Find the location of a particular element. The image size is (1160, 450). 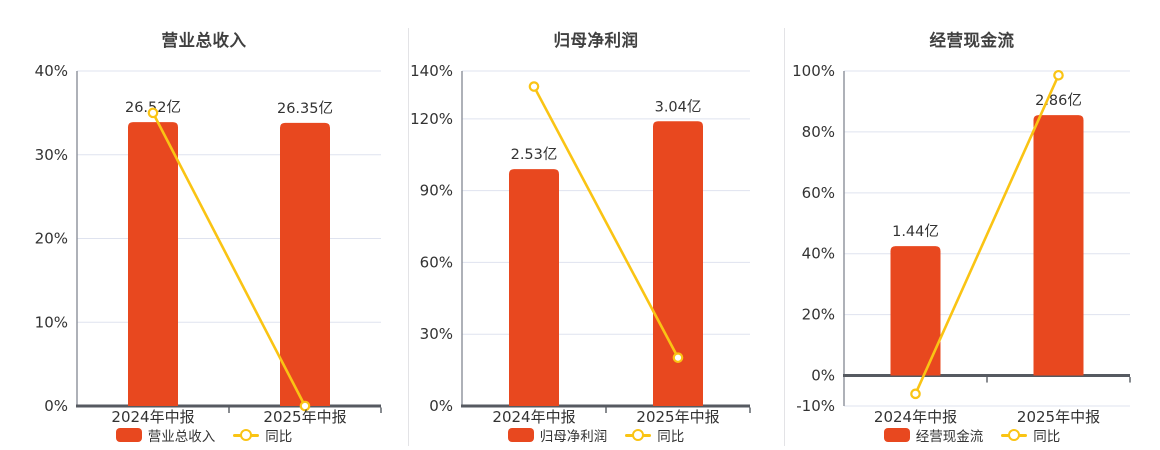

legend-label: 营业总收入 is located at coordinates (181, 437).